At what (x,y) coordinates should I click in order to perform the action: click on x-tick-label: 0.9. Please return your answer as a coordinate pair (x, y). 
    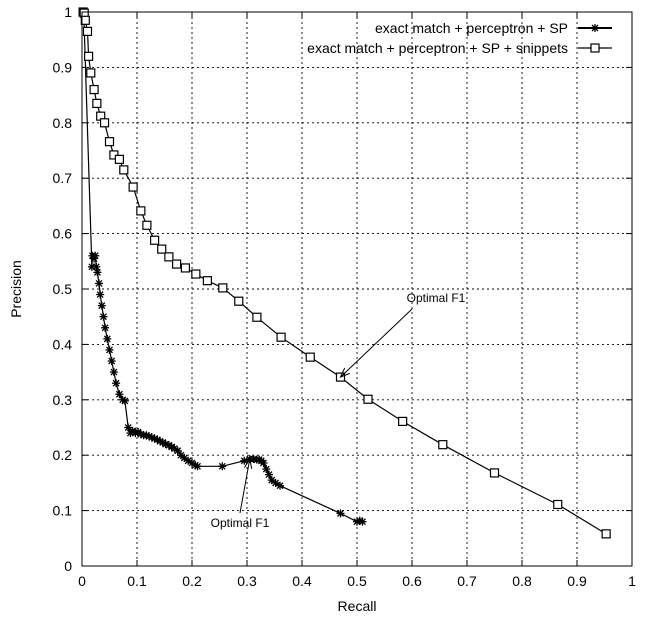
    Looking at the image, I should click on (577, 581).